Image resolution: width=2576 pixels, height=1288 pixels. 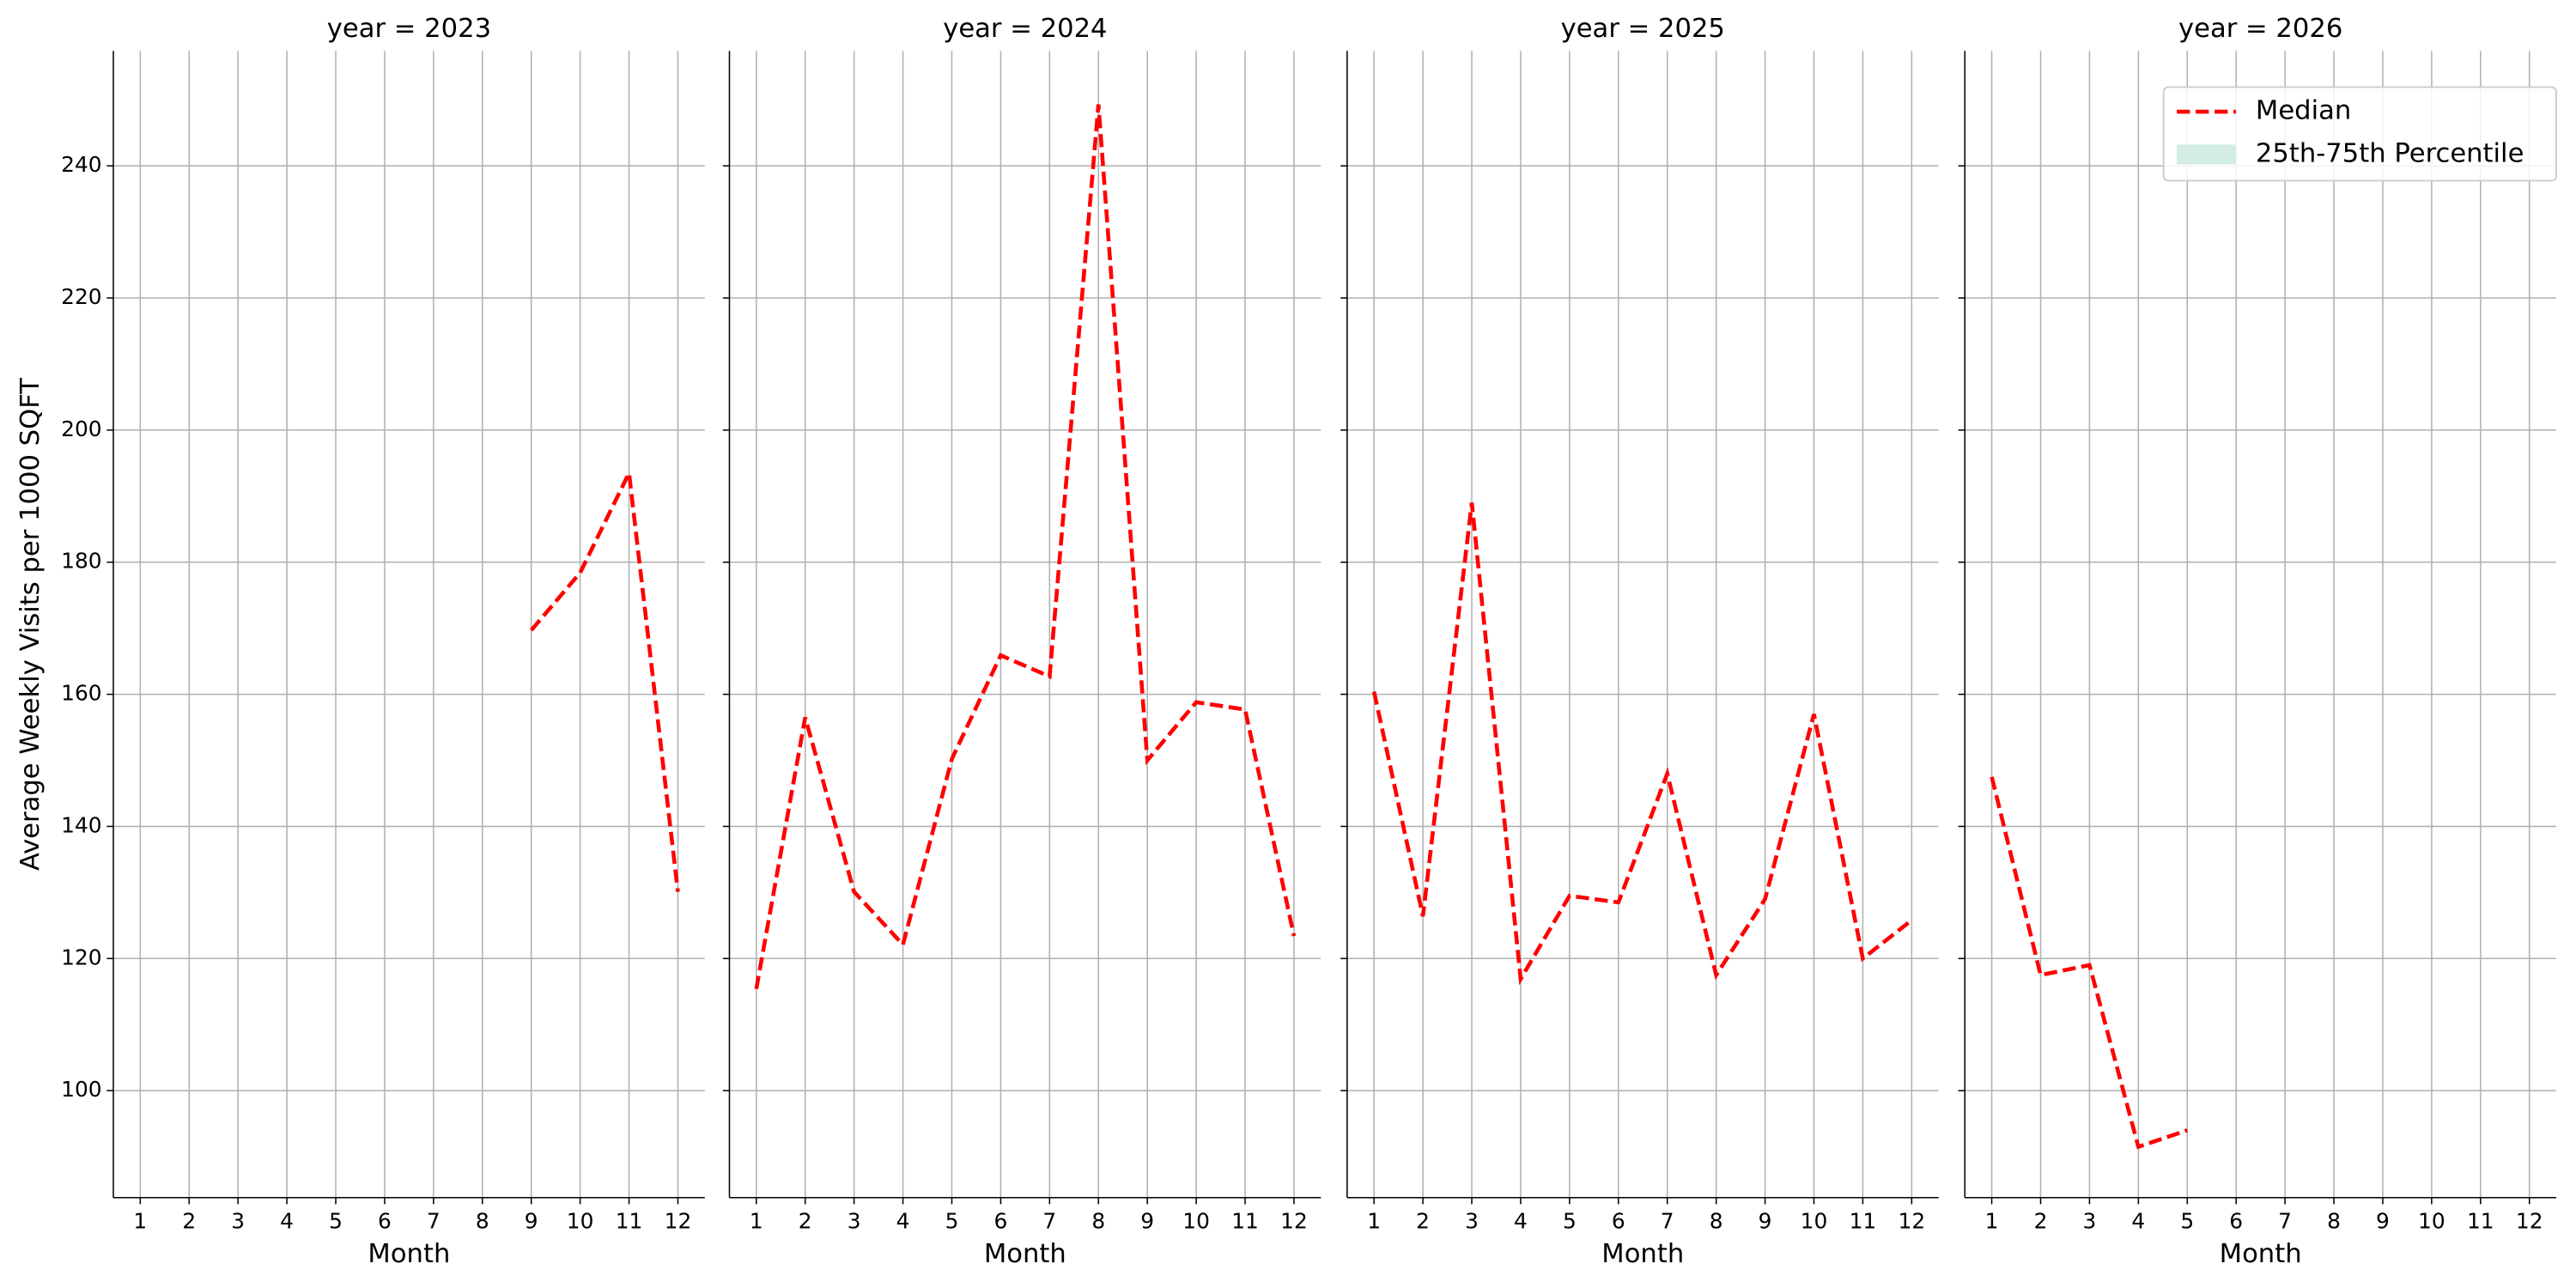 I want to click on panel-title: year = 2024, so click(x=1025, y=29).